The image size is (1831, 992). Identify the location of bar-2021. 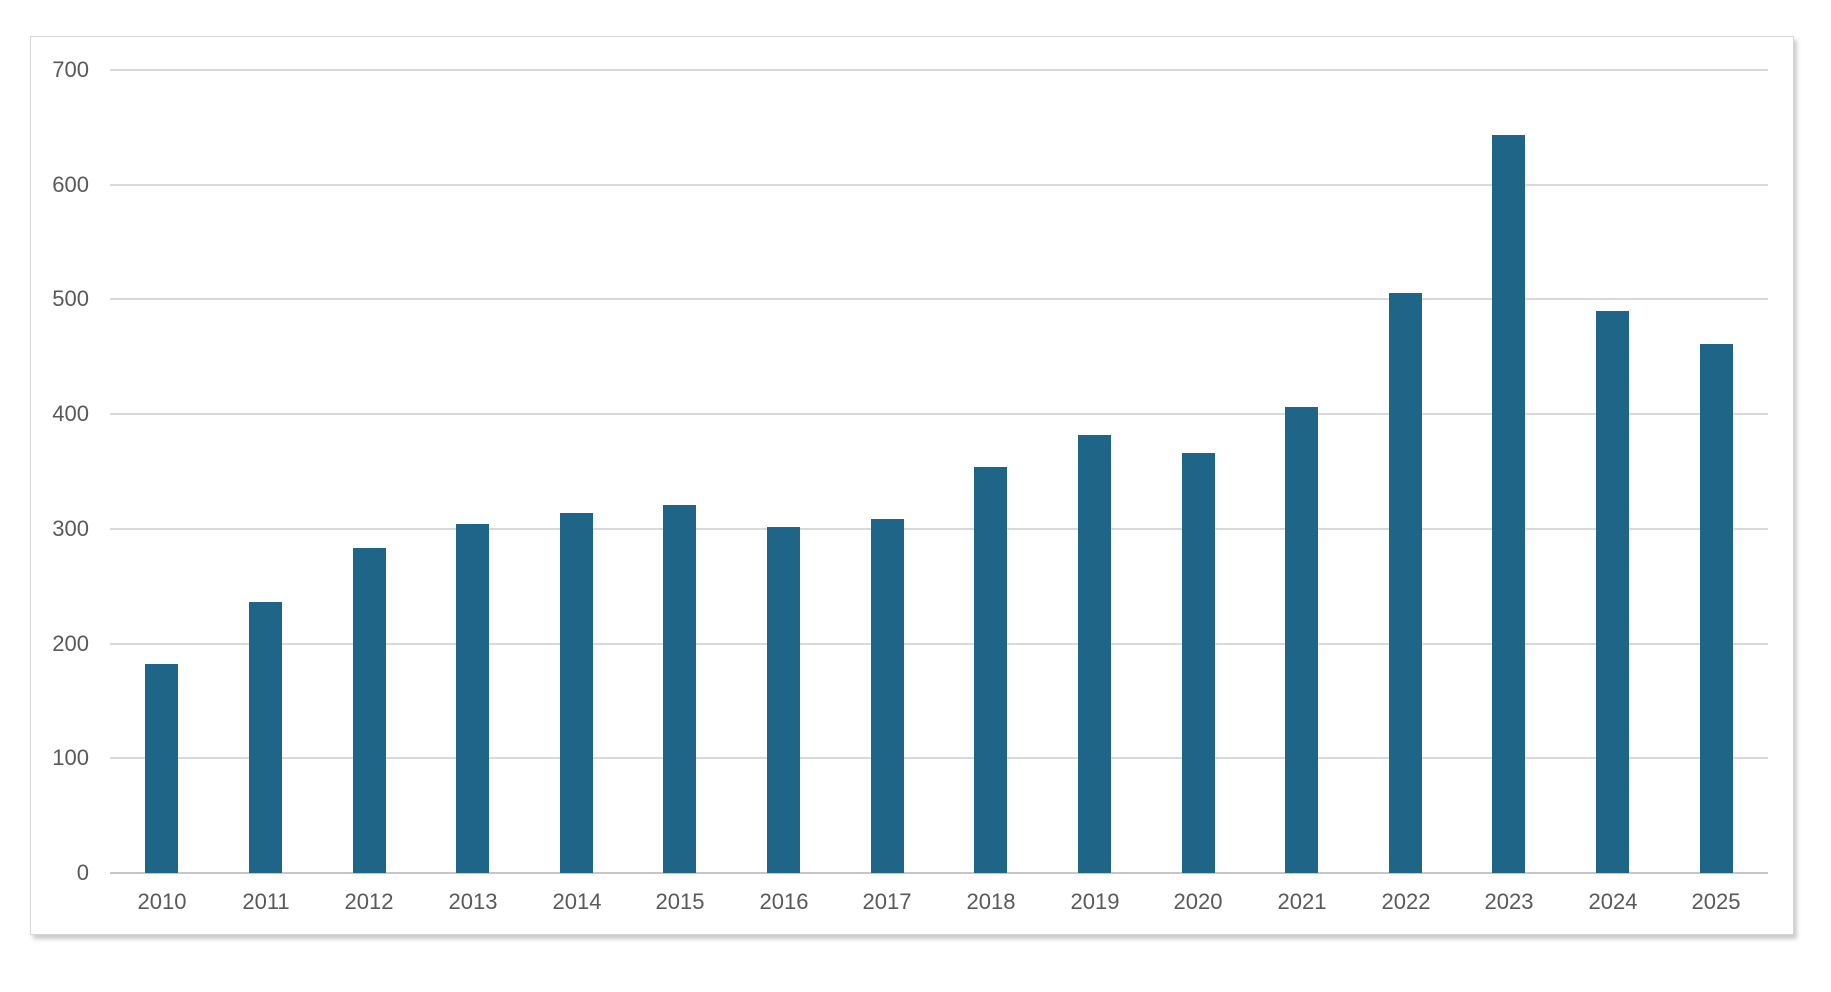
(1301, 640).